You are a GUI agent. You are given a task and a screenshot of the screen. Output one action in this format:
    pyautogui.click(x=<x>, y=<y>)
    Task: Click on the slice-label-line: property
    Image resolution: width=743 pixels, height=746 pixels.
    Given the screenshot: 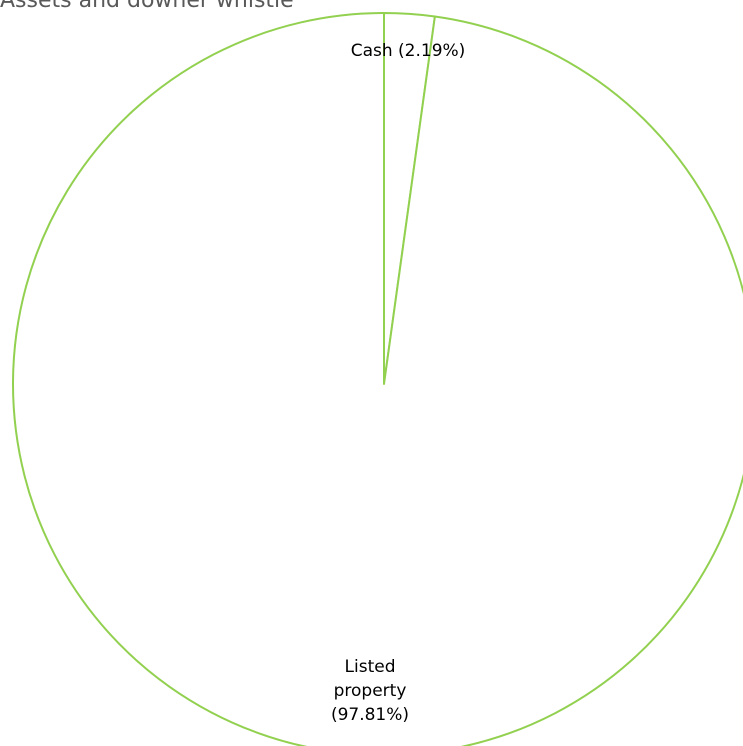 What is the action you would take?
    pyautogui.click(x=370, y=691)
    